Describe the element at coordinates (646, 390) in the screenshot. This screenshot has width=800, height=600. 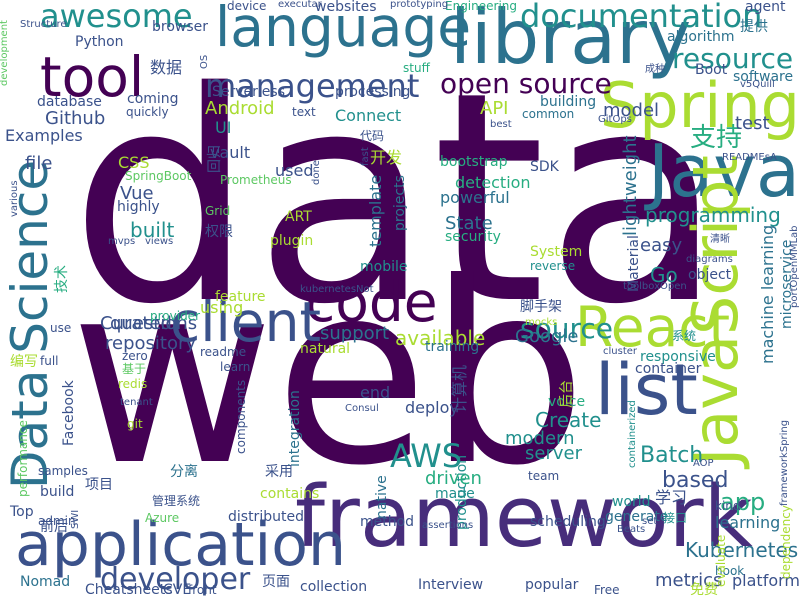
I see `word-cloud-word: list` at that location.